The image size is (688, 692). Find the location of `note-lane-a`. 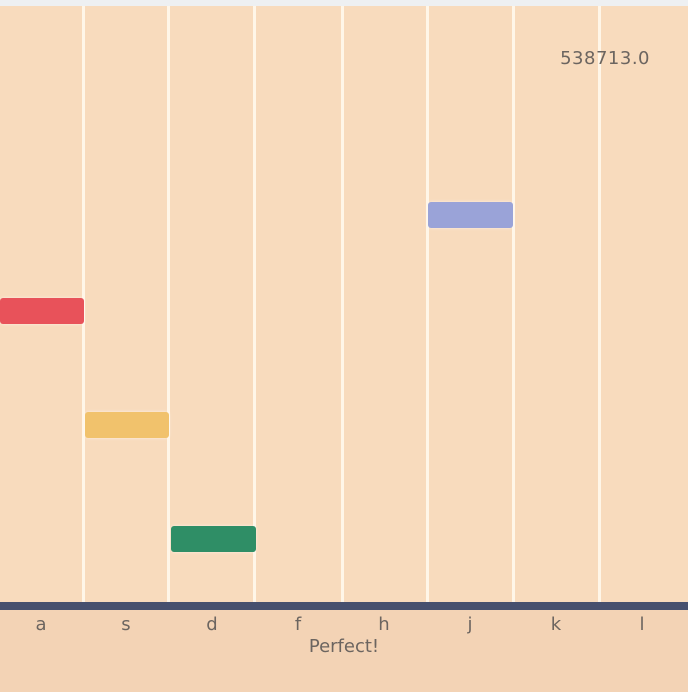

note-lane-a is located at coordinates (42, 311).